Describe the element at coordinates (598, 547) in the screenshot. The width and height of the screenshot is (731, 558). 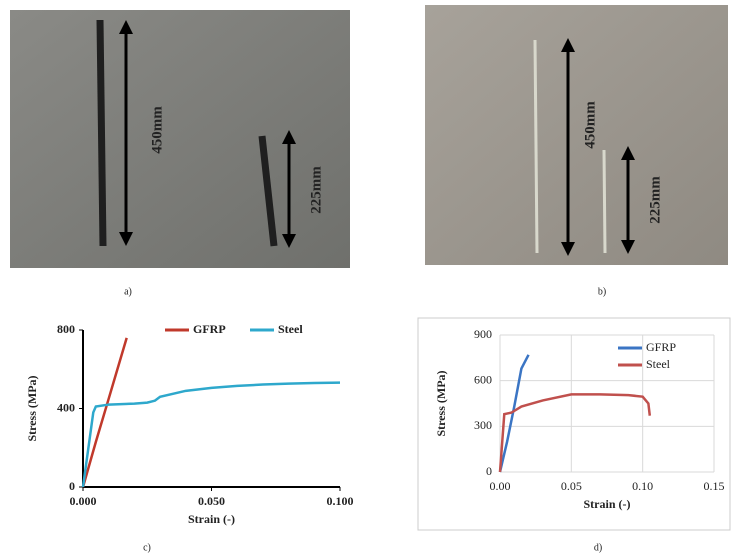
I see `panel-label: d)` at that location.